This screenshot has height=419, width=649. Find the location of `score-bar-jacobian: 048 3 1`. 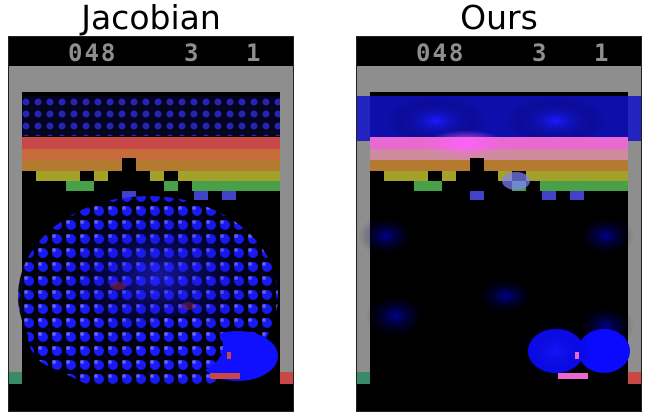

score-bar-jacobian: 048 3 1 is located at coordinates (151, 53).